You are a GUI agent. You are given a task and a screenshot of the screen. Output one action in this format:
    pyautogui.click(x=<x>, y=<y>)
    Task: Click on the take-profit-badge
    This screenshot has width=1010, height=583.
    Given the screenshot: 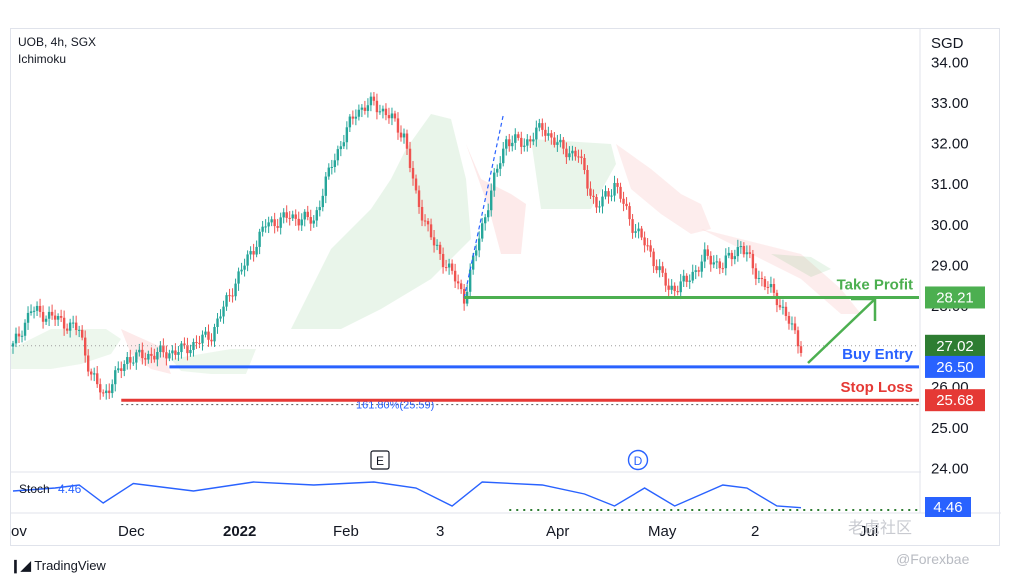 What is the action you would take?
    pyautogui.click(x=955, y=297)
    